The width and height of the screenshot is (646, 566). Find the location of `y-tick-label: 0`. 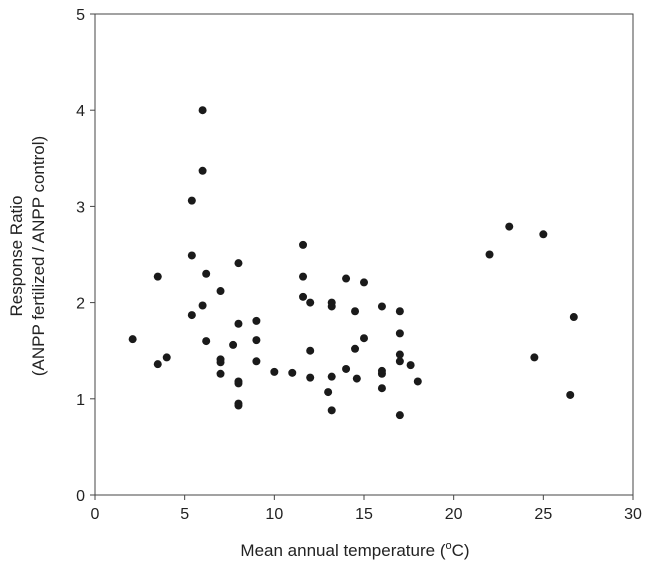

y-tick-label: 0 is located at coordinates (80, 496).